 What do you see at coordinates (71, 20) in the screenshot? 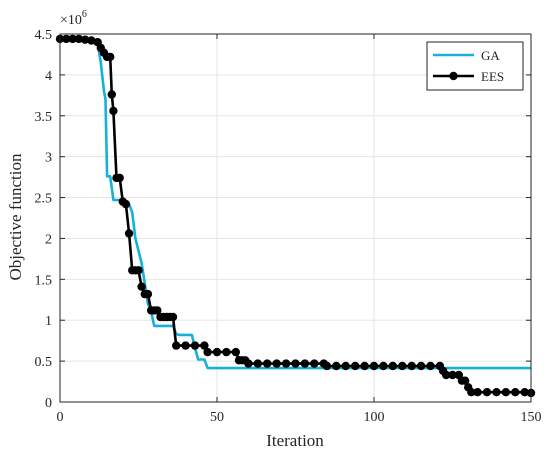
I see `y-exponent-base: ×10` at bounding box center [71, 20].